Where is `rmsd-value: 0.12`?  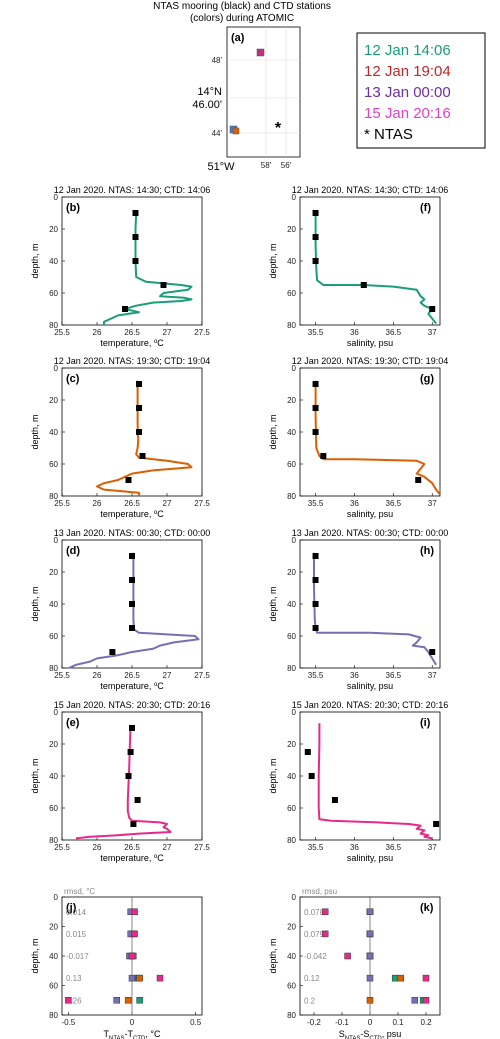 rmsd-value: 0.12 is located at coordinates (312, 978).